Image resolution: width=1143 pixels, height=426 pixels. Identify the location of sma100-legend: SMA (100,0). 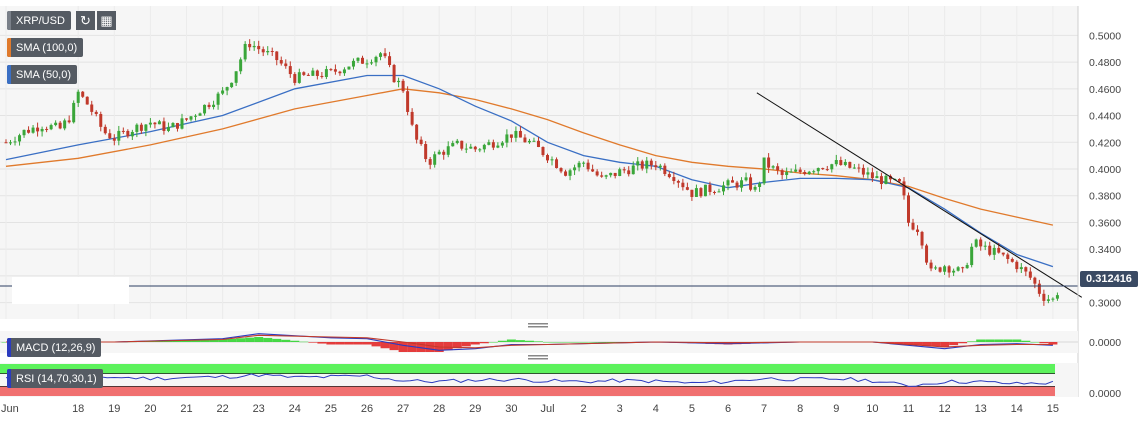
(45, 47).